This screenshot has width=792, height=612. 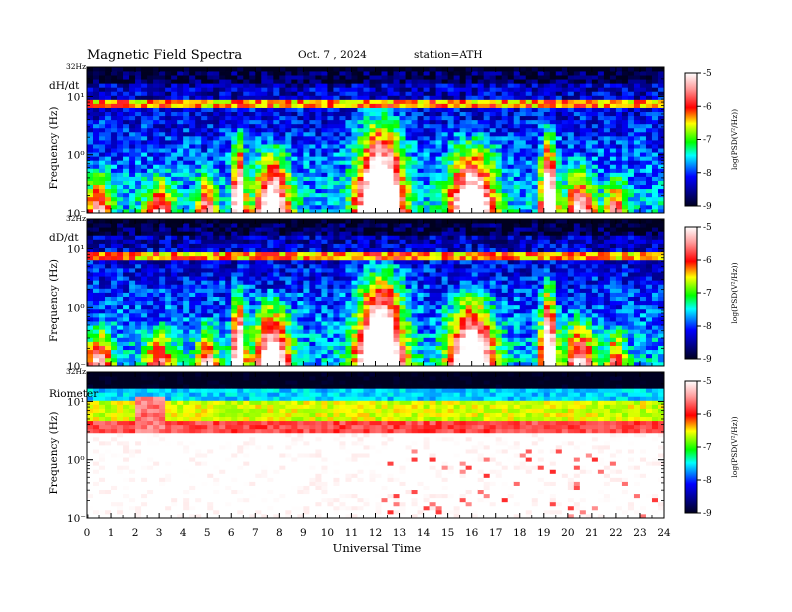 I want to click on x-tick-label: 12, so click(x=375, y=533).